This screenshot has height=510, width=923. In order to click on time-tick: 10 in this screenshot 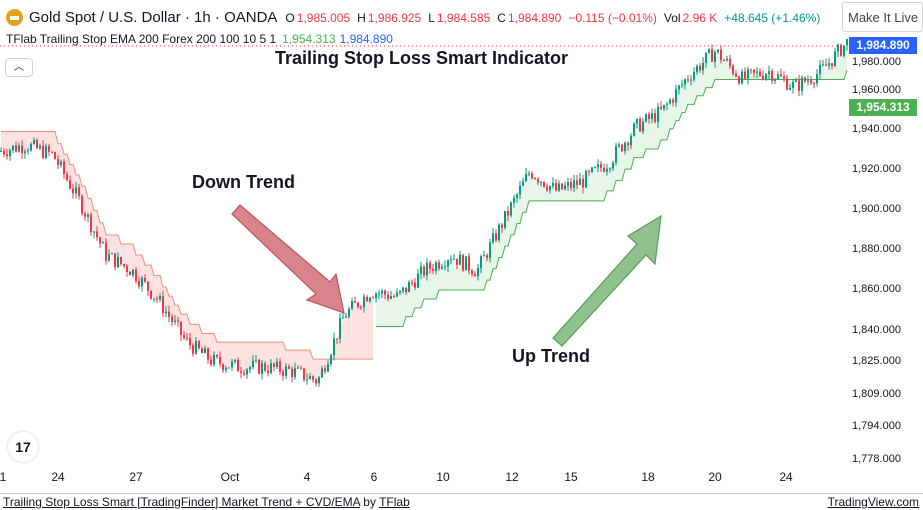, I will do `click(443, 477)`.